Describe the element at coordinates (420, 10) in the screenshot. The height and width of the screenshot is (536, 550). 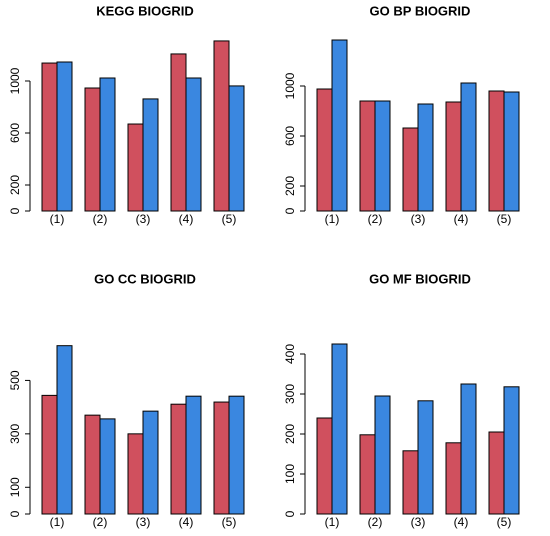
I see `chart-title: GO BP BIOGRID` at that location.